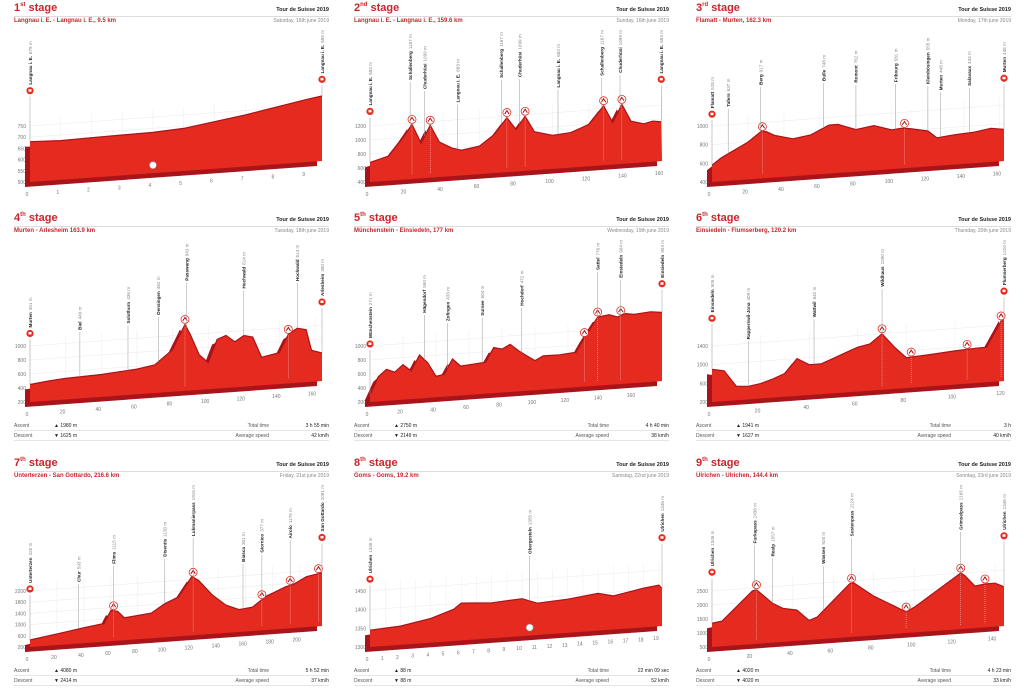 This screenshot has height=692, width=1024. What do you see at coordinates (17, 8) in the screenshot?
I see `stage-number: 1` at bounding box center [17, 8].